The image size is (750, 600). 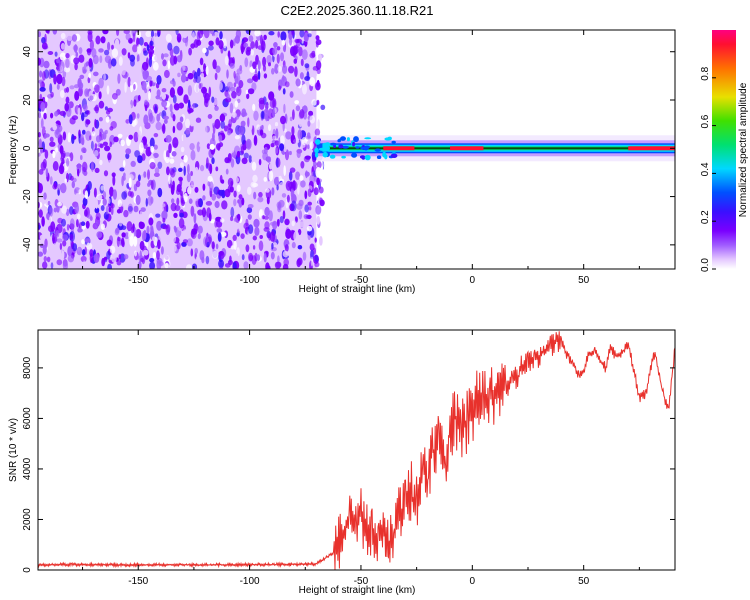 I want to click on spectrogram-x-tick-label: -150, so click(x=138, y=280).